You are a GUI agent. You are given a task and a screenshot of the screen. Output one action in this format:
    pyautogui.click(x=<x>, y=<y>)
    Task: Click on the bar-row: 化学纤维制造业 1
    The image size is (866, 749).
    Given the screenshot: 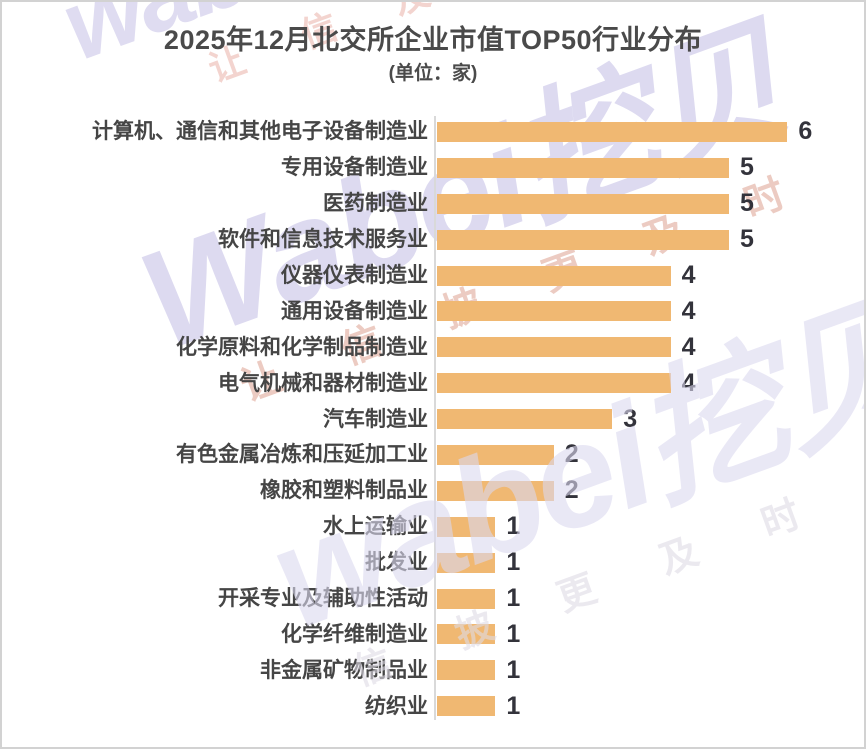 What is the action you would take?
    pyautogui.click(x=433, y=634)
    